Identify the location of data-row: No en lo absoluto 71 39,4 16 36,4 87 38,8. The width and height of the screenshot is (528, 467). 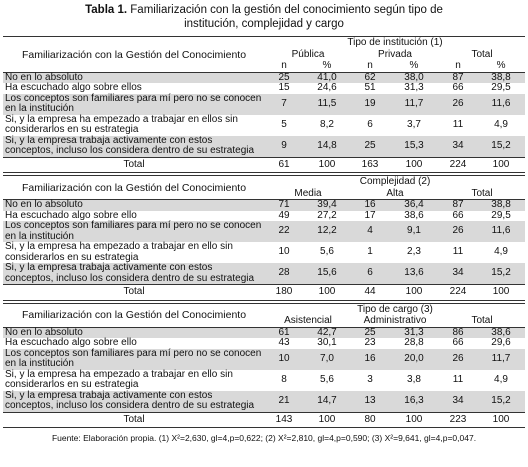
(264, 205).